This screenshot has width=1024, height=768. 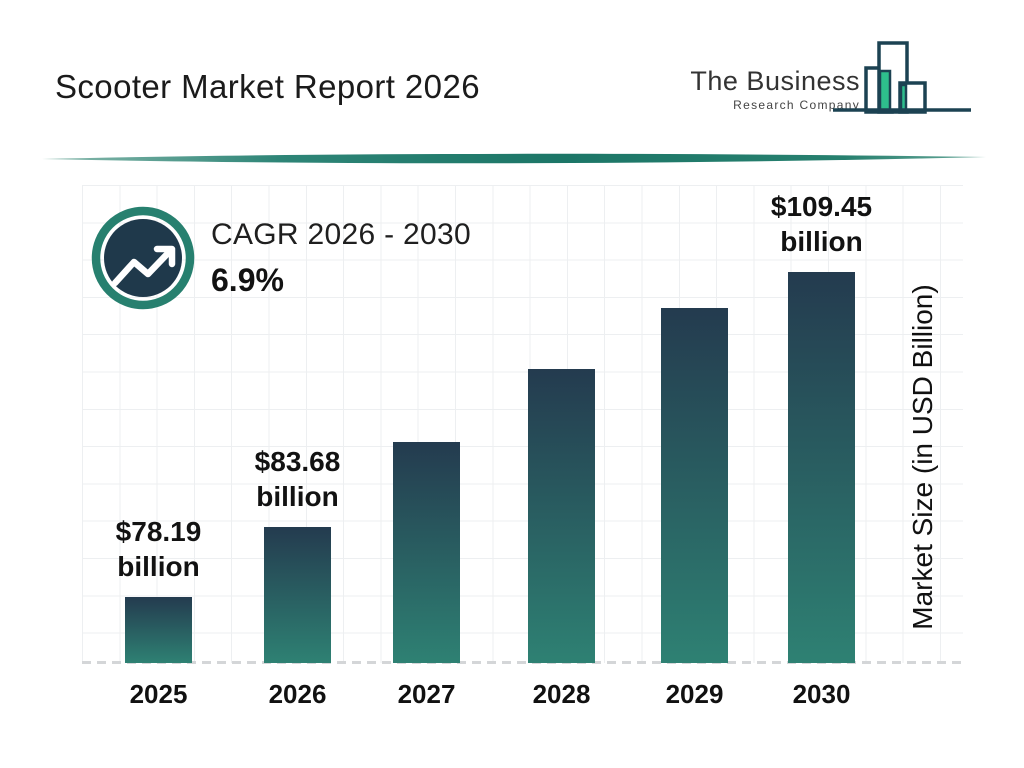 What do you see at coordinates (821, 694) in the screenshot?
I see `x-tick-2030: 2030` at bounding box center [821, 694].